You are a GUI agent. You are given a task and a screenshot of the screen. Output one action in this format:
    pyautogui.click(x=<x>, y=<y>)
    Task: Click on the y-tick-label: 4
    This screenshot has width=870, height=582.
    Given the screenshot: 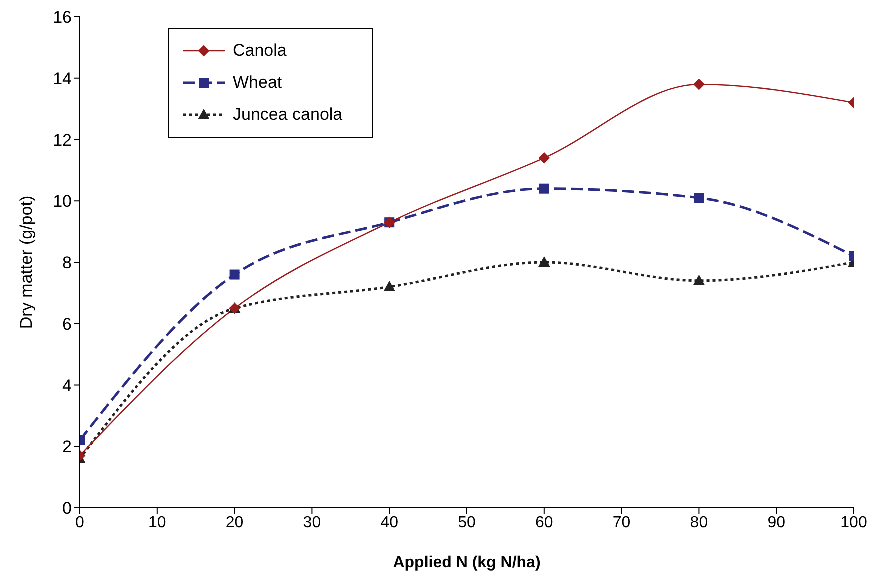 What is the action you would take?
    pyautogui.click(x=67, y=386)
    